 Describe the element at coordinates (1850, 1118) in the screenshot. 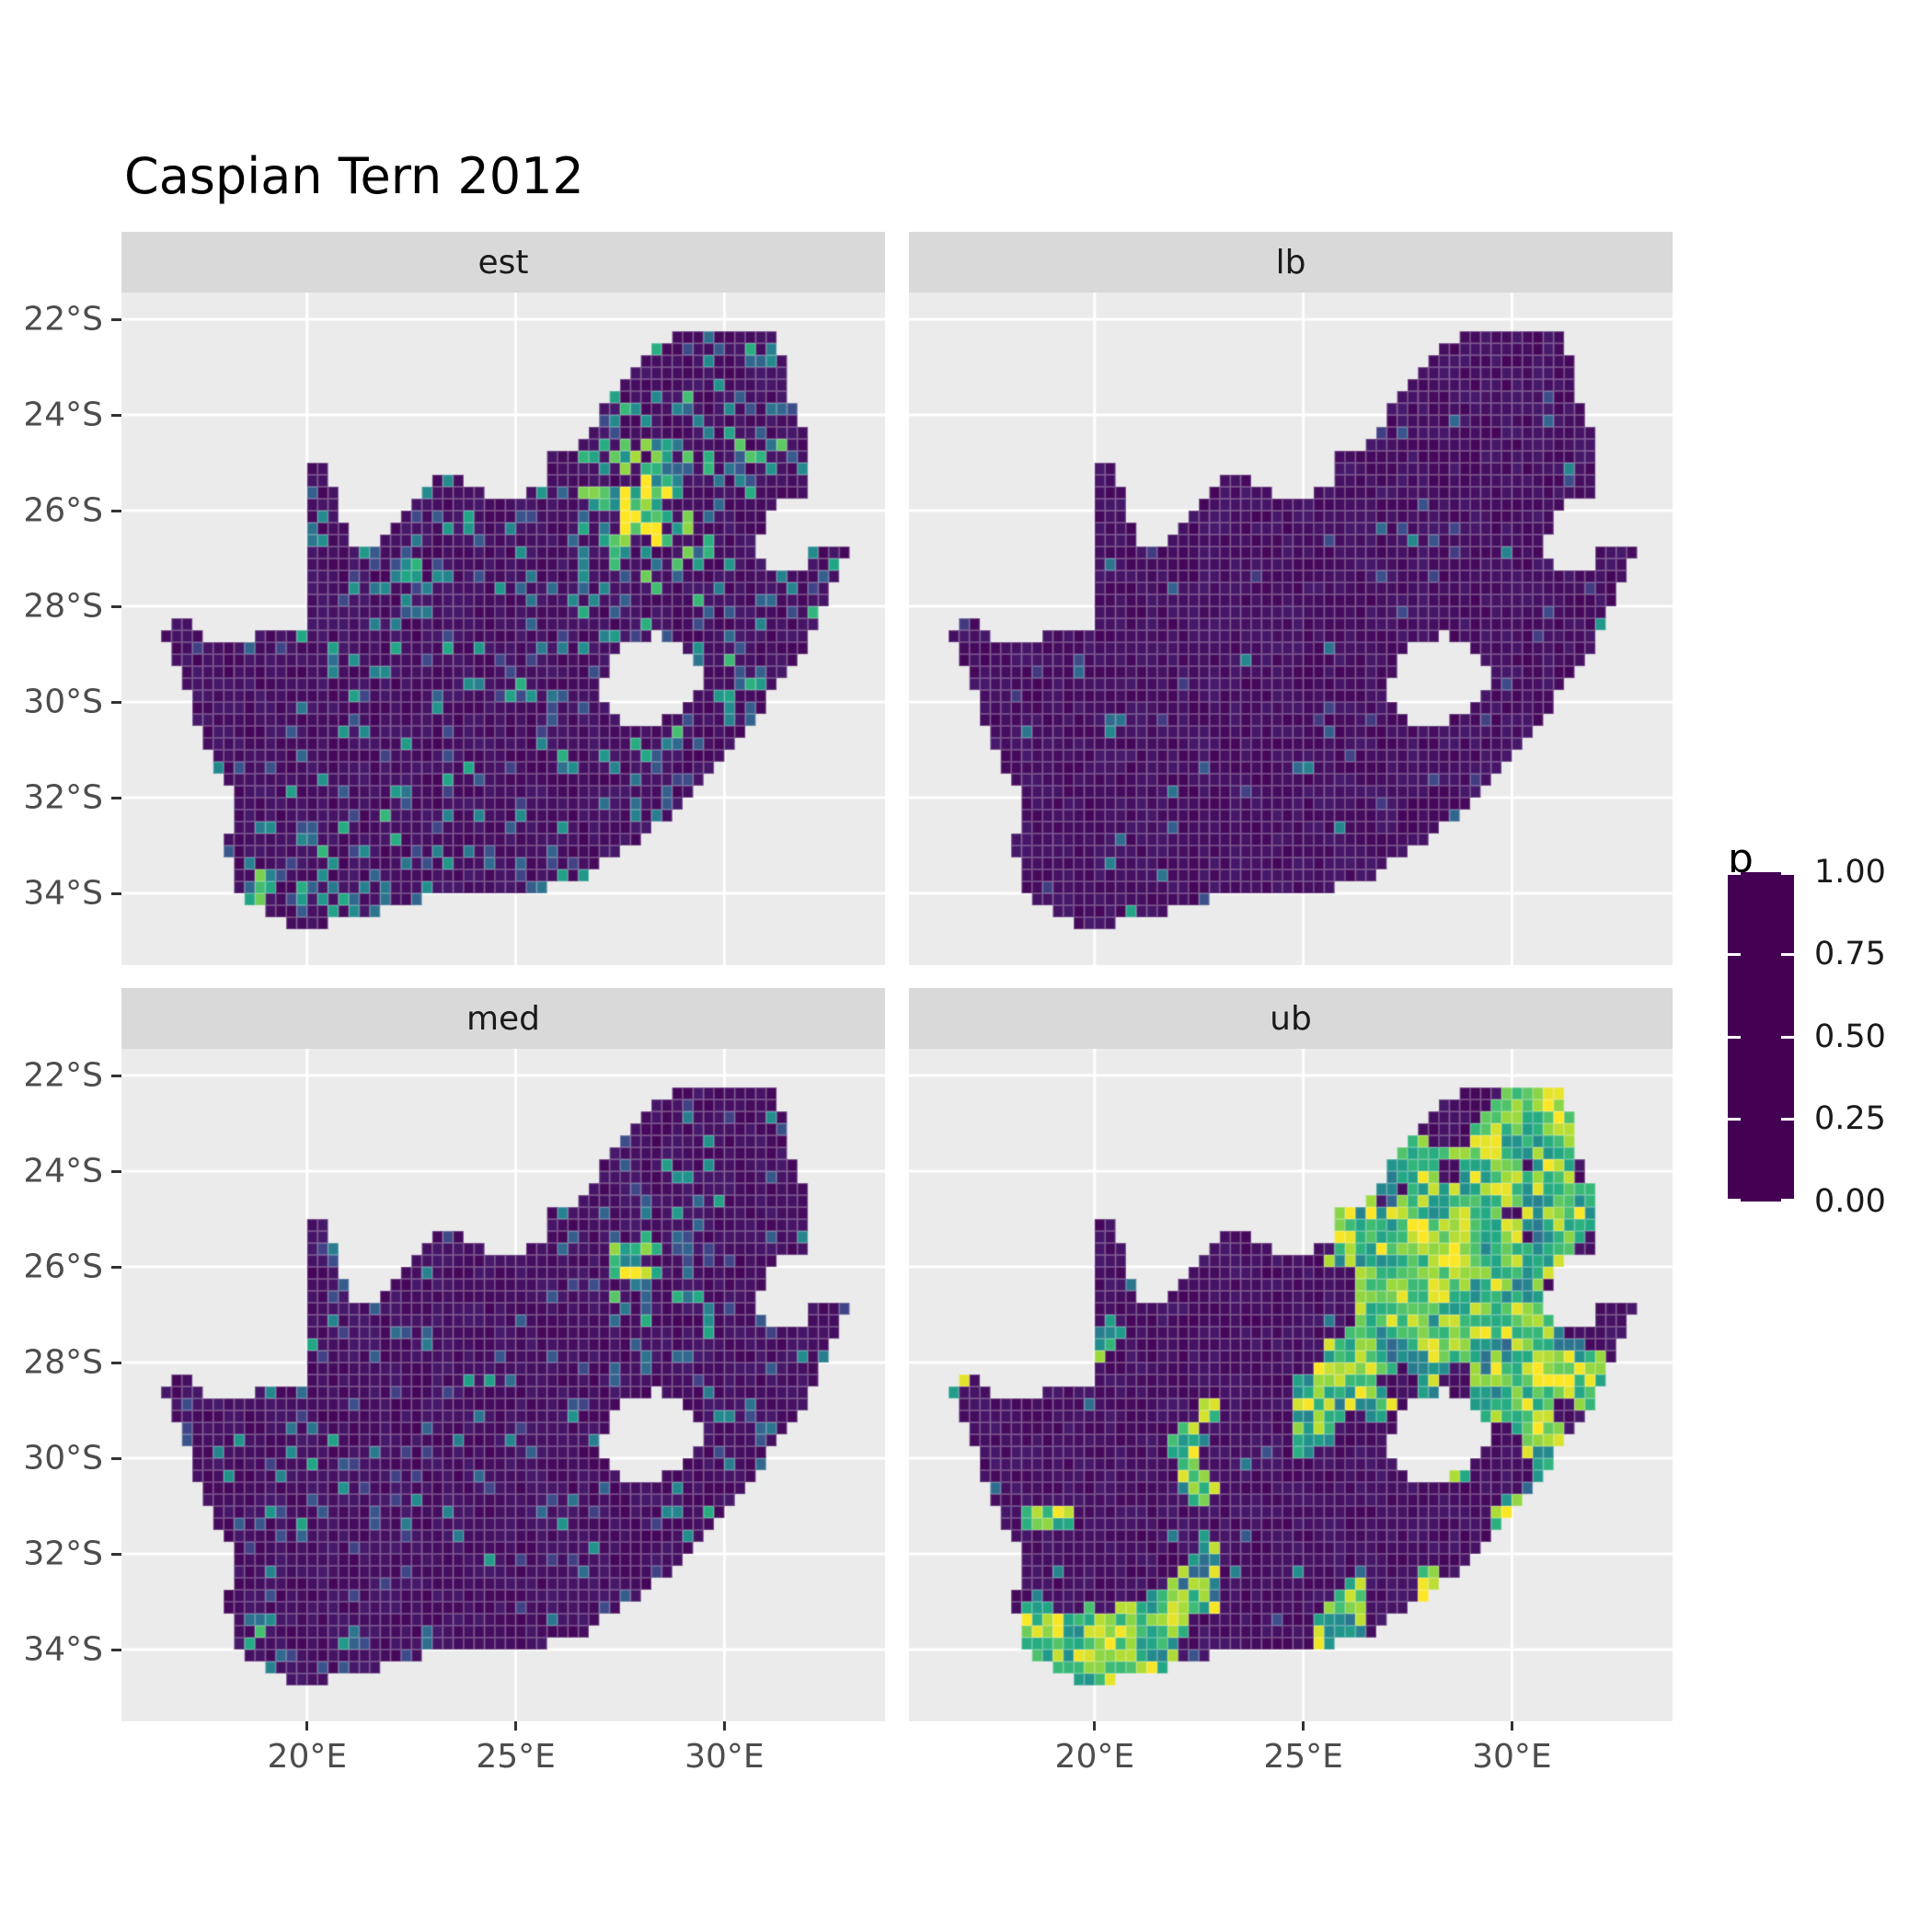

I see `legend-label-0.25: 0.25` at that location.